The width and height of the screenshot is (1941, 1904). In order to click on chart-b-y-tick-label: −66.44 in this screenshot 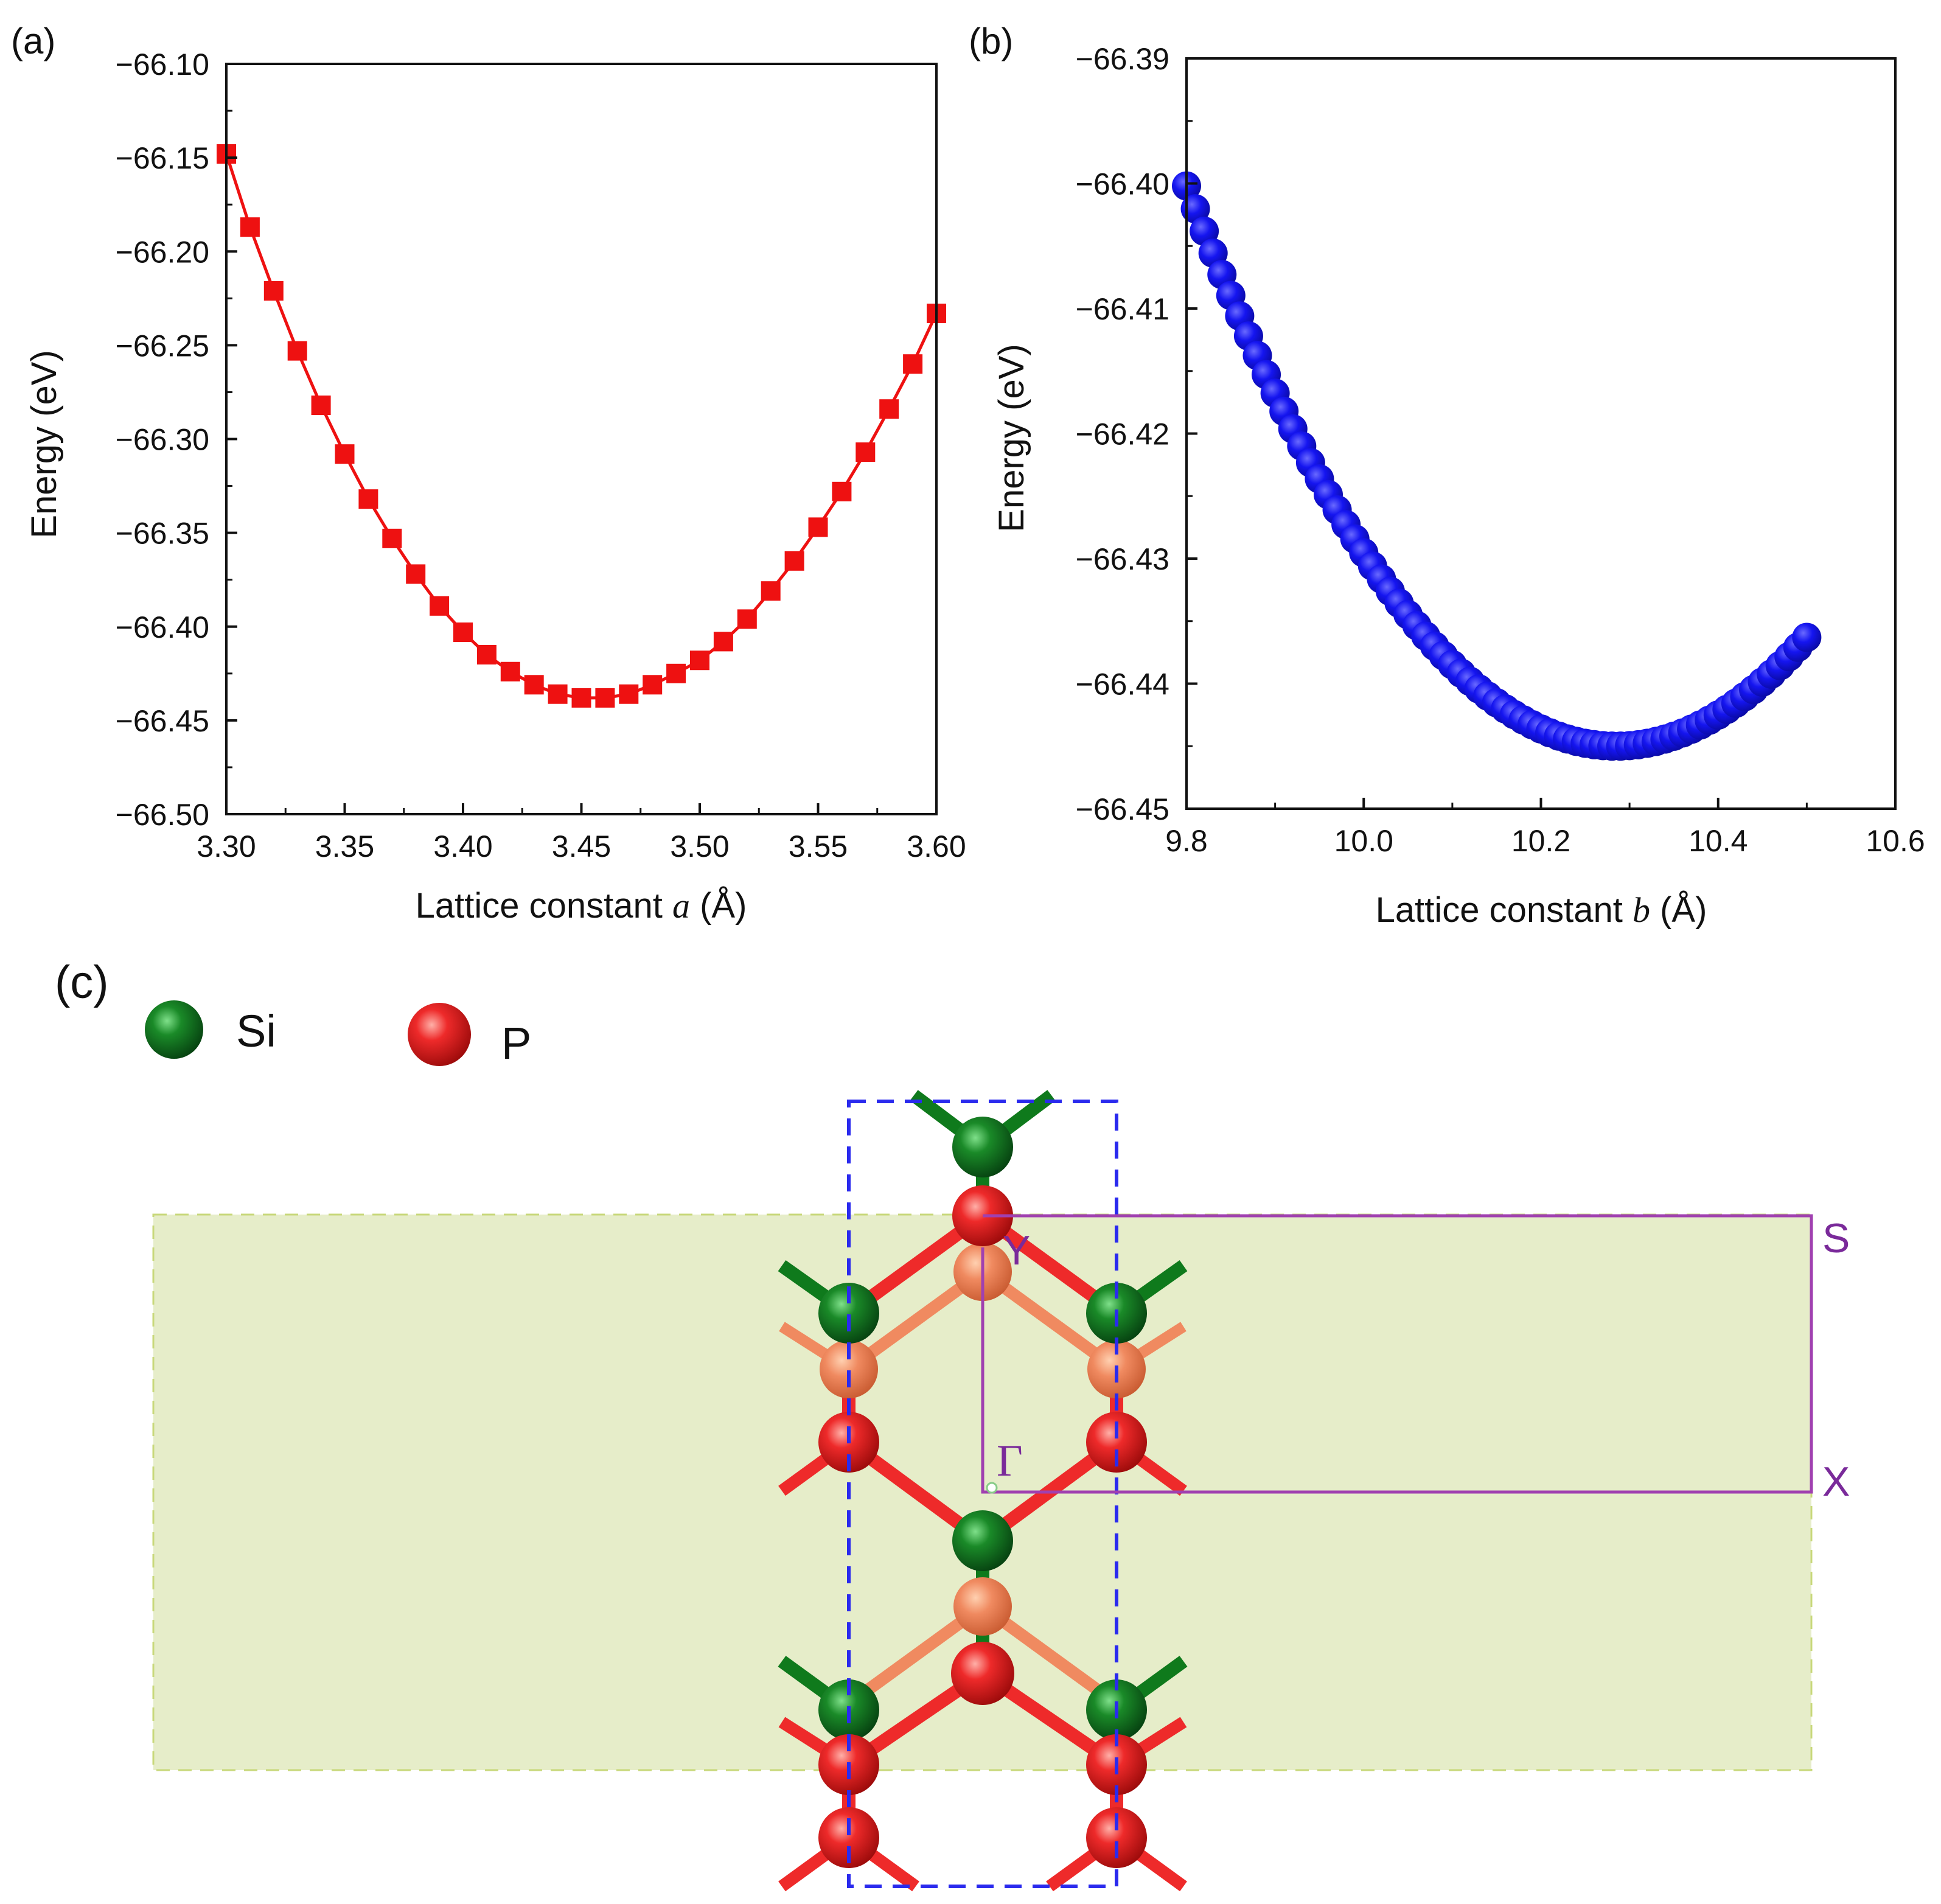, I will do `click(1122, 685)`.